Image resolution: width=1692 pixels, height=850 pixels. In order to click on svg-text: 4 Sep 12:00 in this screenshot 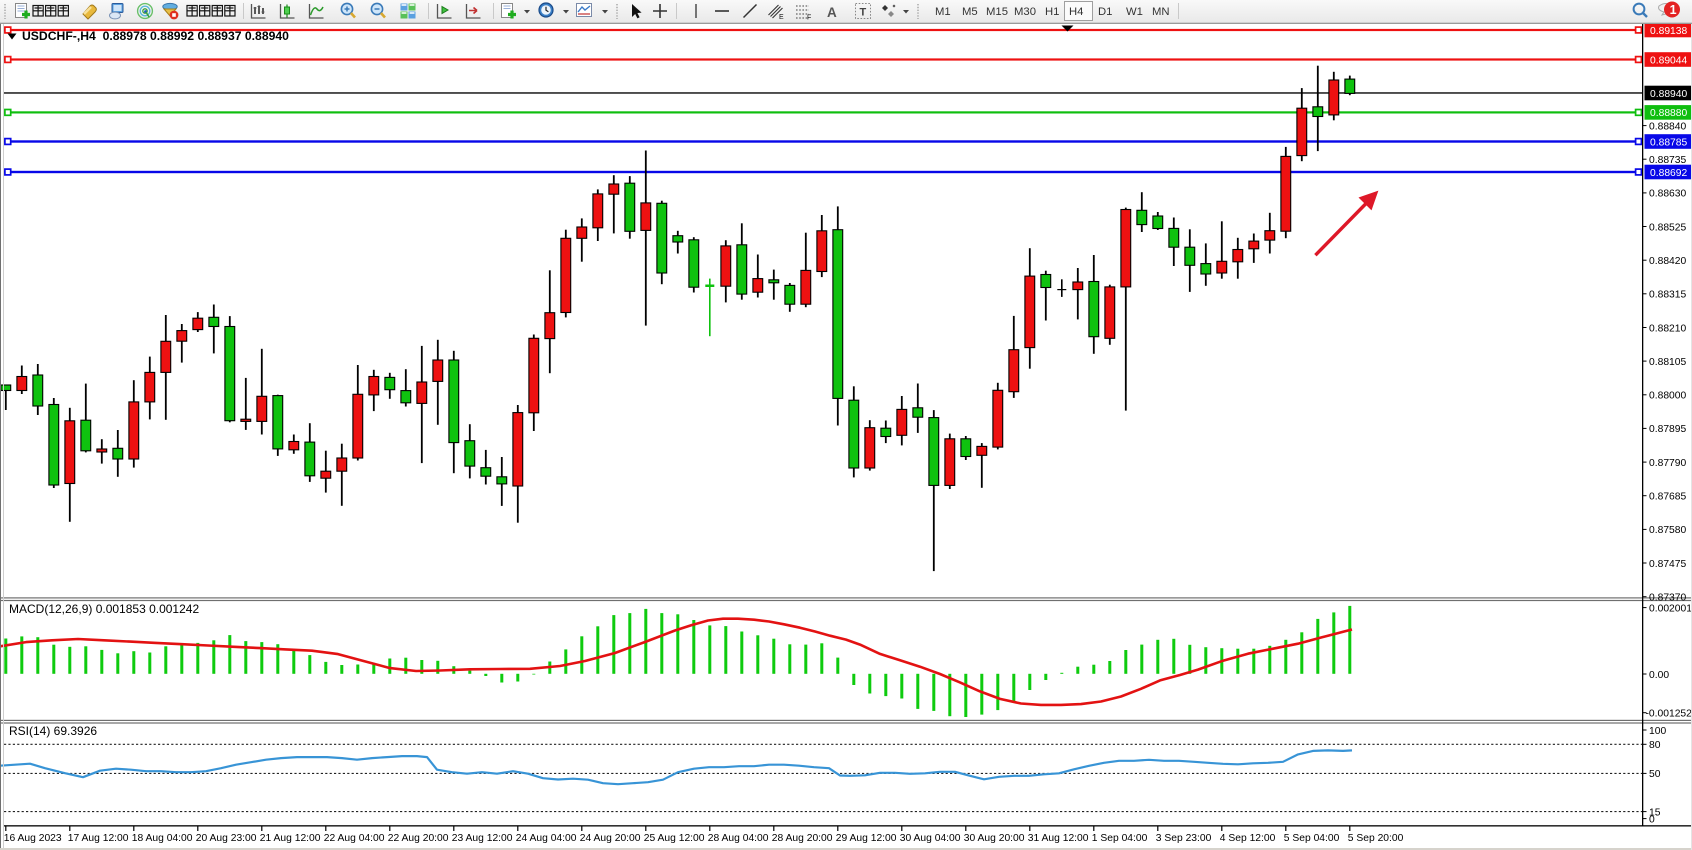, I will do `click(1248, 838)`.